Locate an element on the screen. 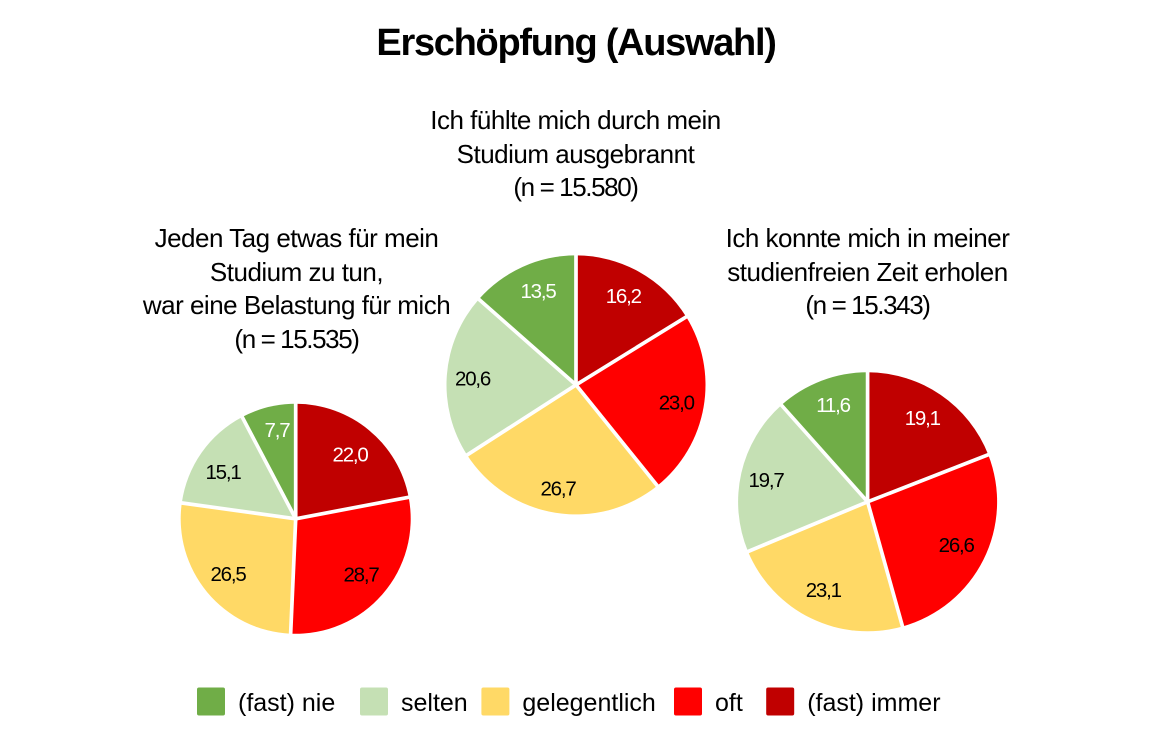 This screenshot has height=749, width=1152. svg-text: 19,7 is located at coordinates (766, 480).